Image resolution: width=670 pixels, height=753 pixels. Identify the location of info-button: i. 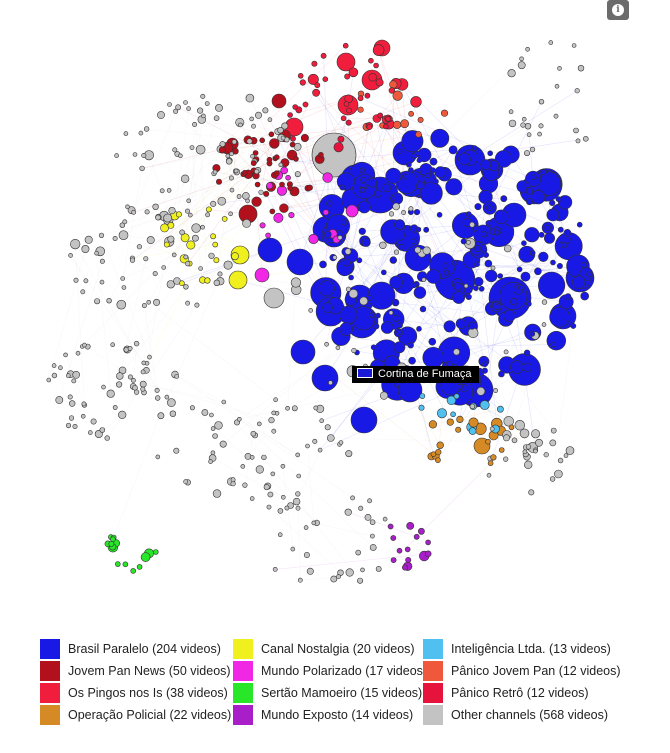
(618, 10).